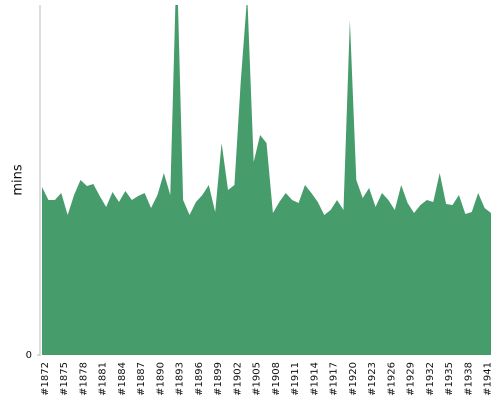 This screenshot has width=500, height=400. What do you see at coordinates (64, 379) in the screenshot?
I see `x-tick-label: #1875` at bounding box center [64, 379].